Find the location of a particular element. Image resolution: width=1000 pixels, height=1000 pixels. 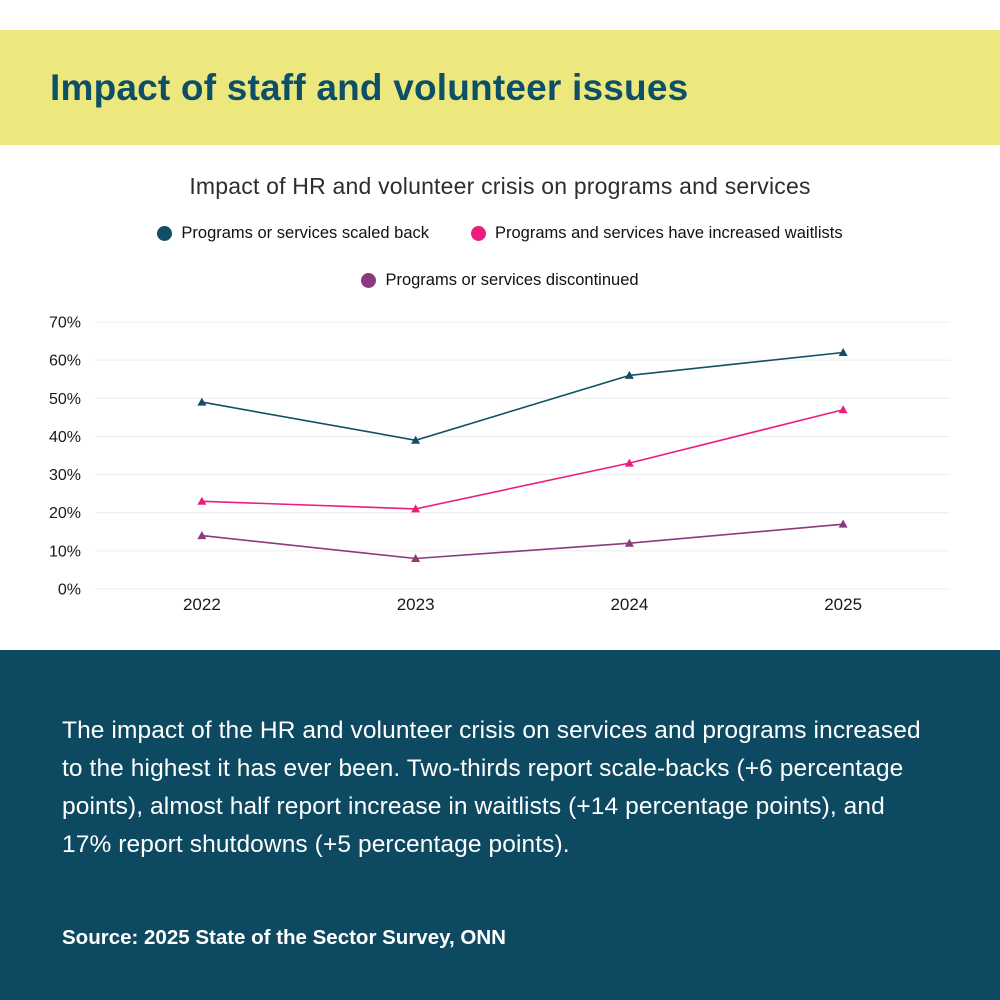

svg-text: 10% is located at coordinates (65, 551).